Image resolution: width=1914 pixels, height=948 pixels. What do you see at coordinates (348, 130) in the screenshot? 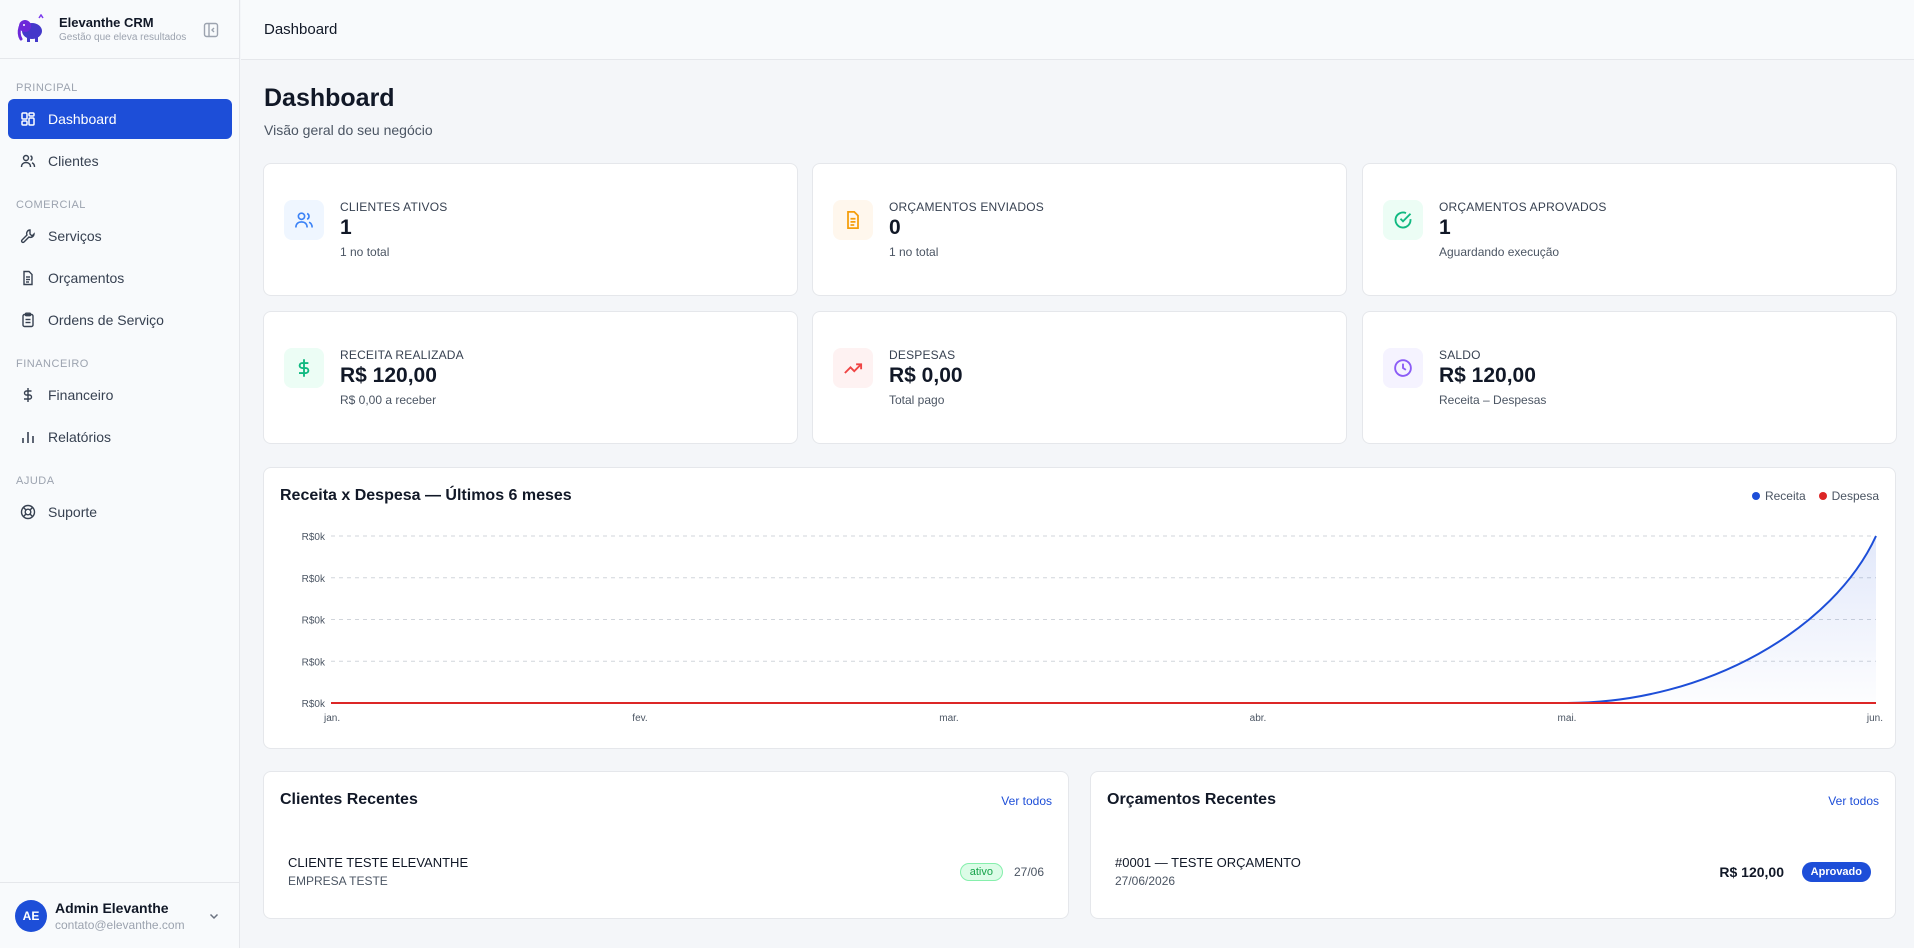
I see `page-subtitle: Visão geral do seu negócio` at bounding box center [348, 130].